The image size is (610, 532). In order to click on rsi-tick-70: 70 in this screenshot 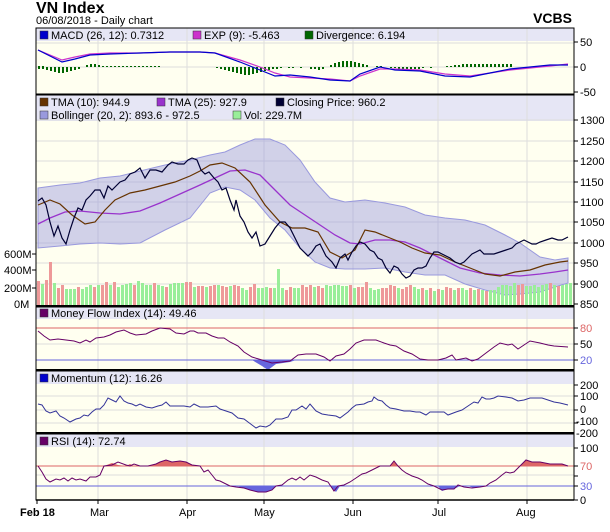, I will do `click(586, 467)`.